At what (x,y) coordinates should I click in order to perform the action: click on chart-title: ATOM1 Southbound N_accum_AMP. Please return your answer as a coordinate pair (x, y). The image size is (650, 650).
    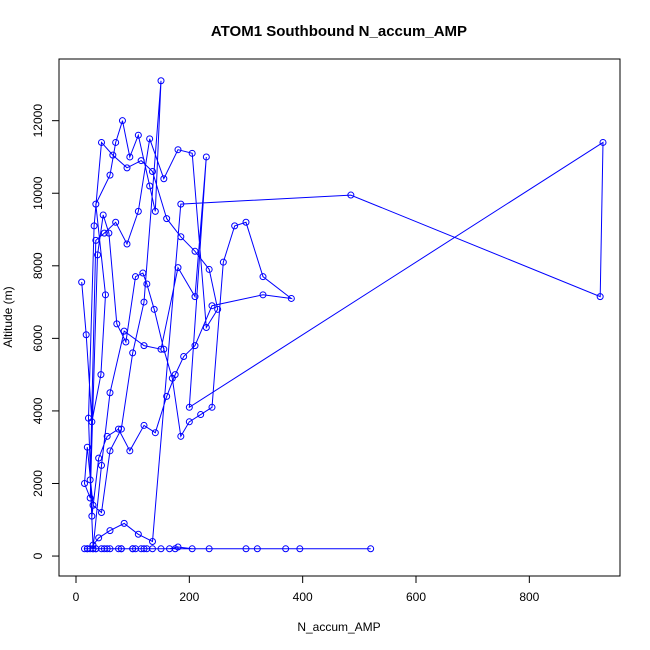
    Looking at the image, I should click on (339, 31).